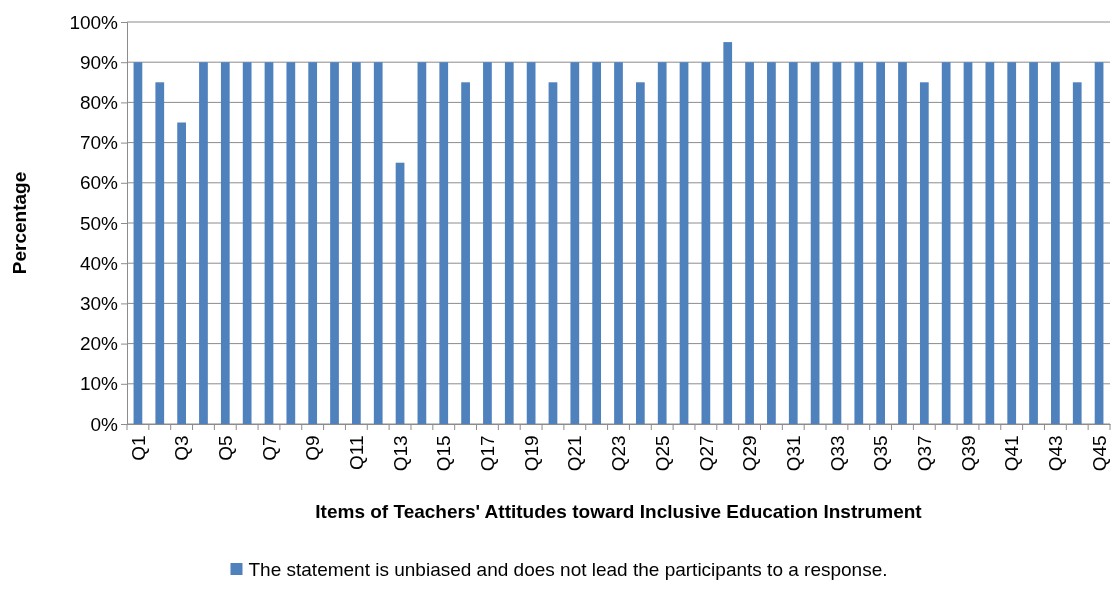 The width and height of the screenshot is (1118, 596). Describe the element at coordinates (1056, 453) in the screenshot. I see `x-tick-label: Q43` at that location.